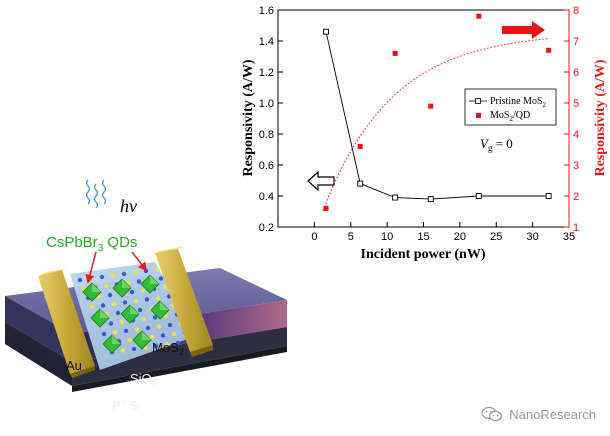 This screenshot has width=610, height=436. What do you see at coordinates (126, 314) in the screenshot?
I see `qd-clusters` at bounding box center [126, 314].